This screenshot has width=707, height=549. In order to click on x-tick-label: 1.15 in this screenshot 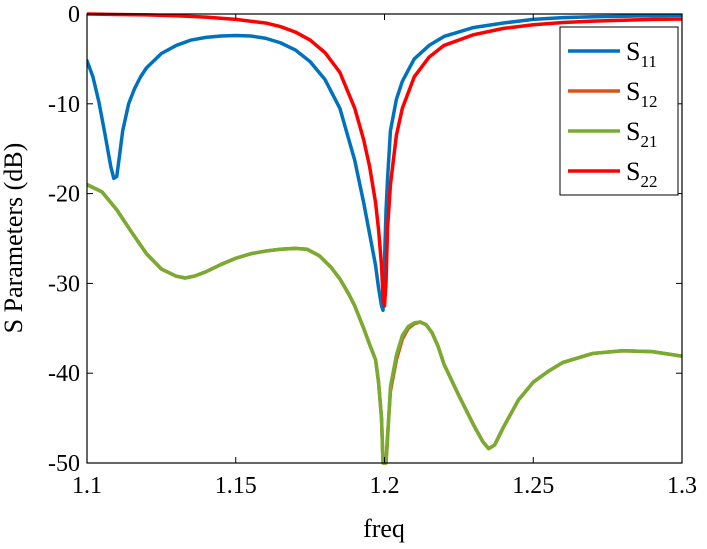, I will do `click(236, 486)`.